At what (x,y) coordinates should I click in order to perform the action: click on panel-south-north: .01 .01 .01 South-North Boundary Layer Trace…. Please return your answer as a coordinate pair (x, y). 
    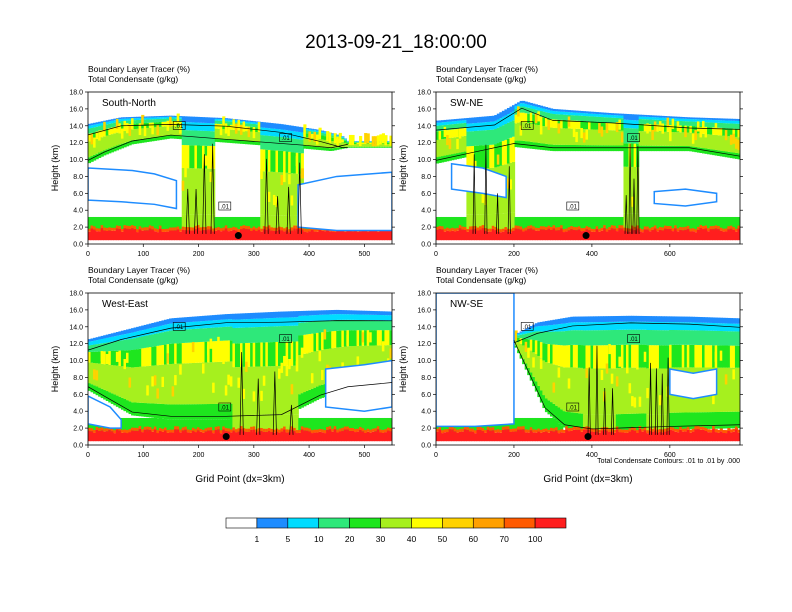
    Looking at the image, I should click on (222, 161).